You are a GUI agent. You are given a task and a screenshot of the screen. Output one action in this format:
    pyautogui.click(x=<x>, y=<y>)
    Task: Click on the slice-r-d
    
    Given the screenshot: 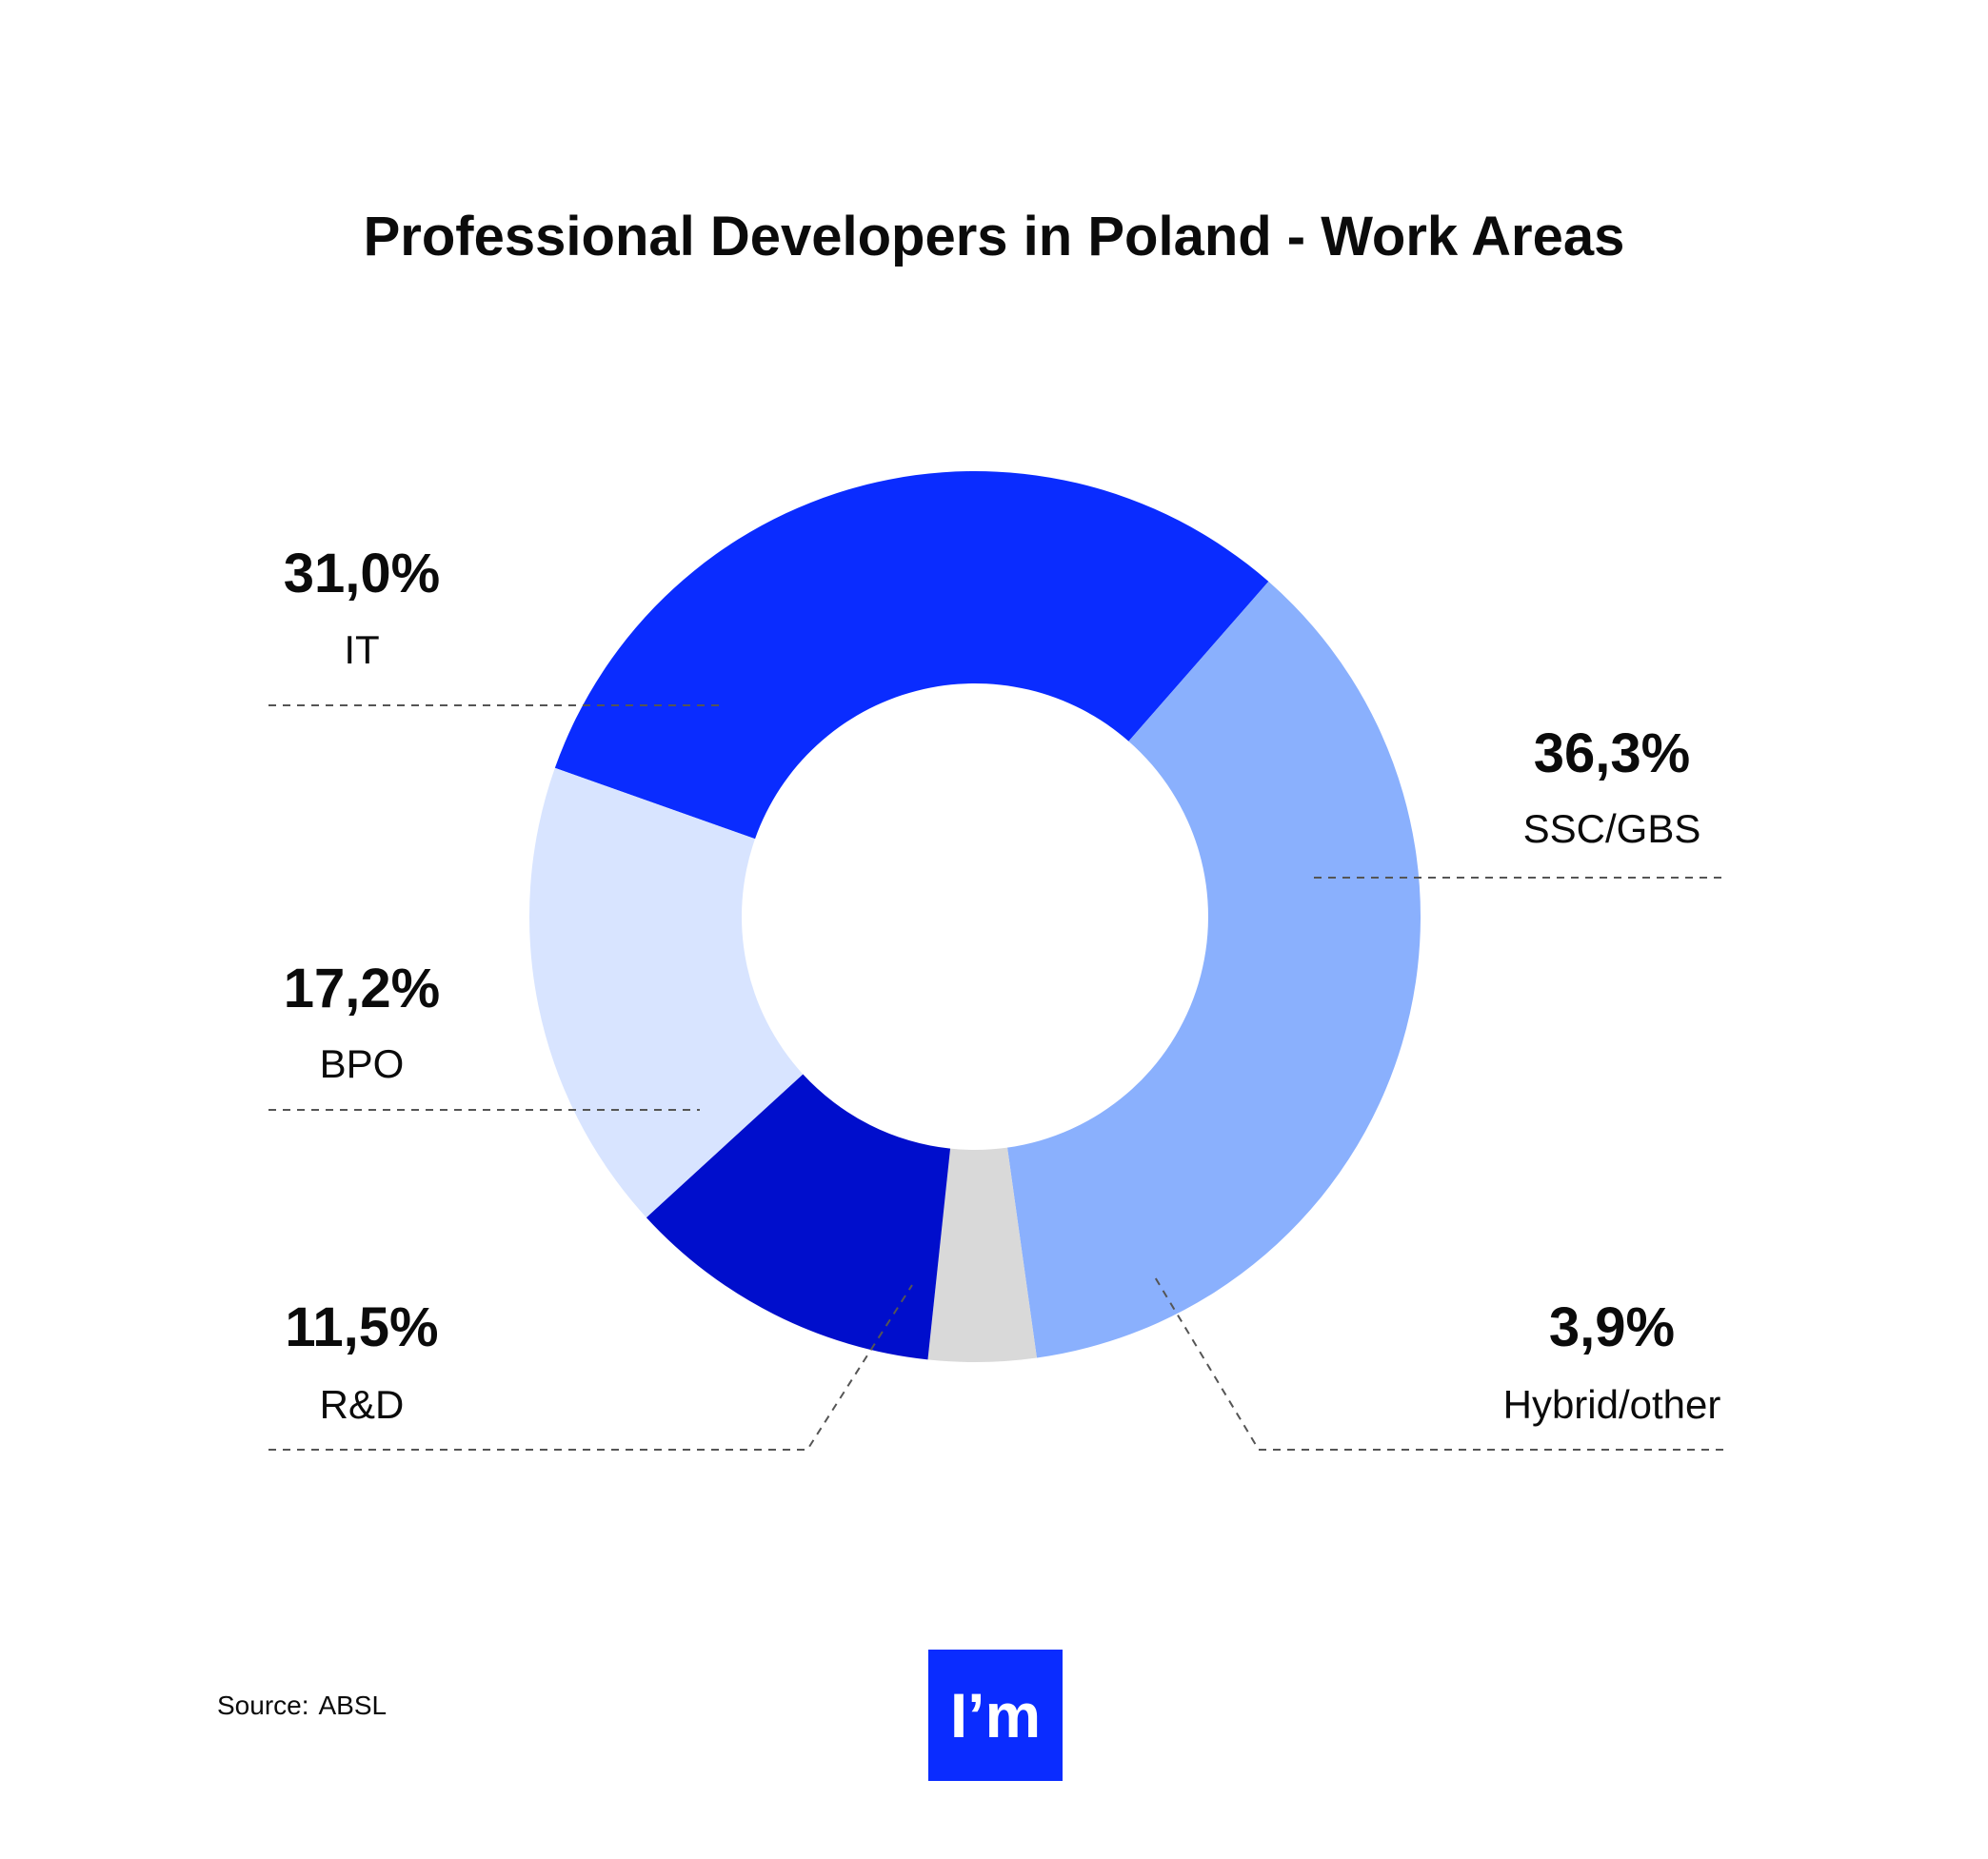 What is the action you would take?
    pyautogui.click(x=798, y=1217)
    